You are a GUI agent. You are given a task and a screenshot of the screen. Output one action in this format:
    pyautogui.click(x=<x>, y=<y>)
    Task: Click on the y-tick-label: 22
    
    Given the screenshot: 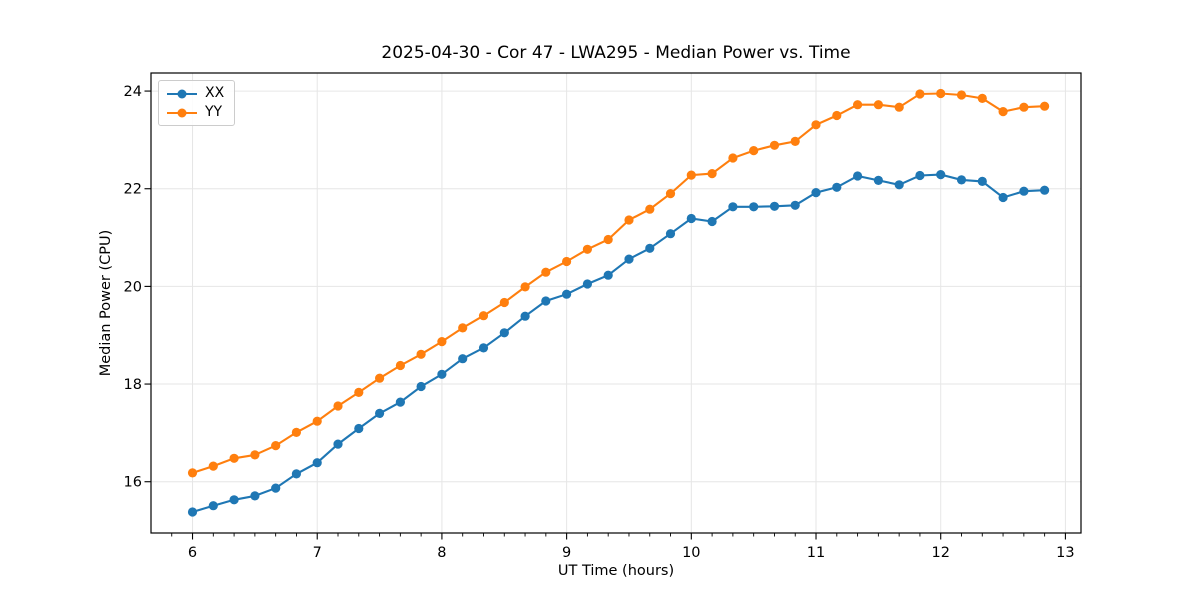 What is the action you would take?
    pyautogui.click(x=133, y=190)
    